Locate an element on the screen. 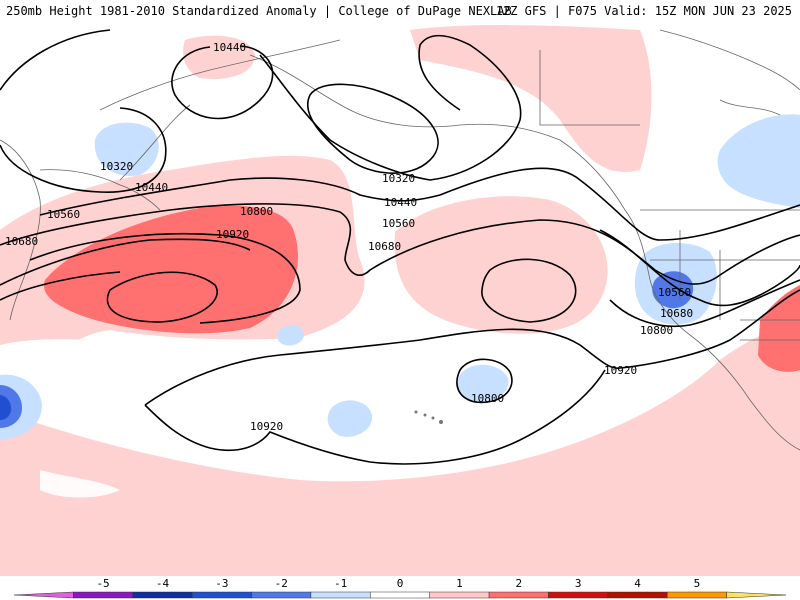 The height and width of the screenshot is (600, 800). colorbar-tick-label: -2 is located at coordinates (281, 583).